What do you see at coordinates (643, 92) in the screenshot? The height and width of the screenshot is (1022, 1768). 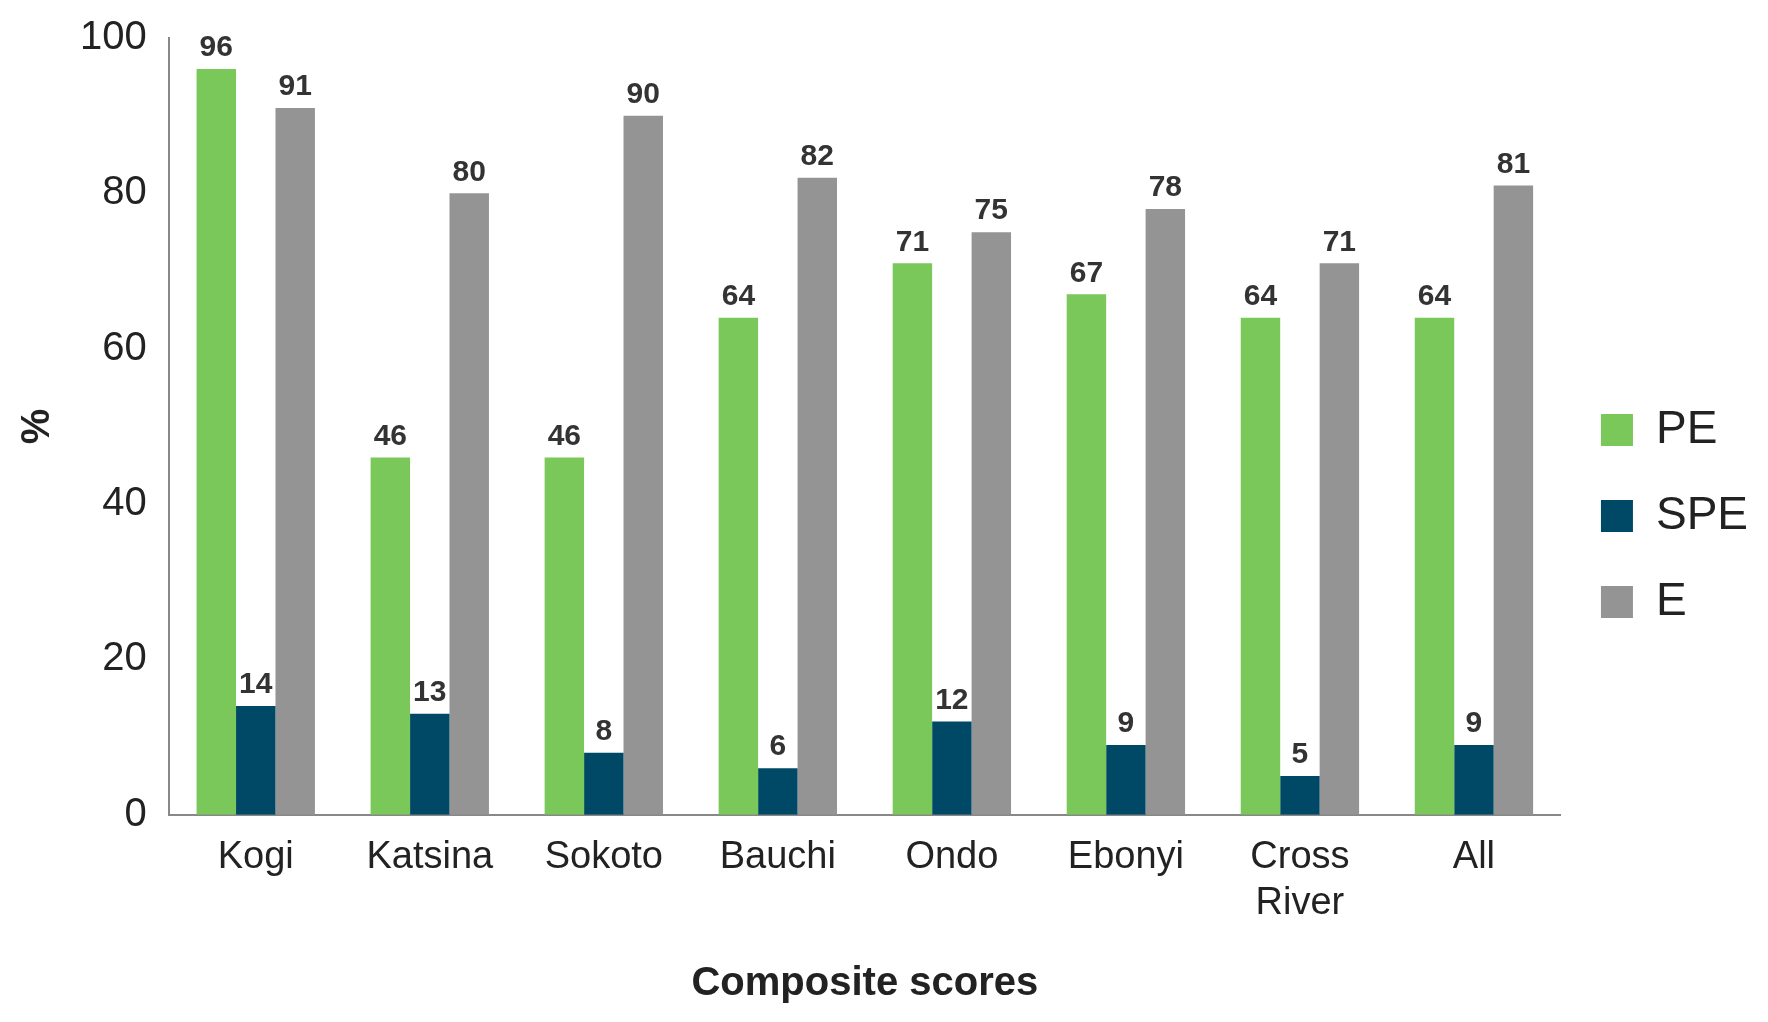 I see `data-label: 90` at bounding box center [643, 92].